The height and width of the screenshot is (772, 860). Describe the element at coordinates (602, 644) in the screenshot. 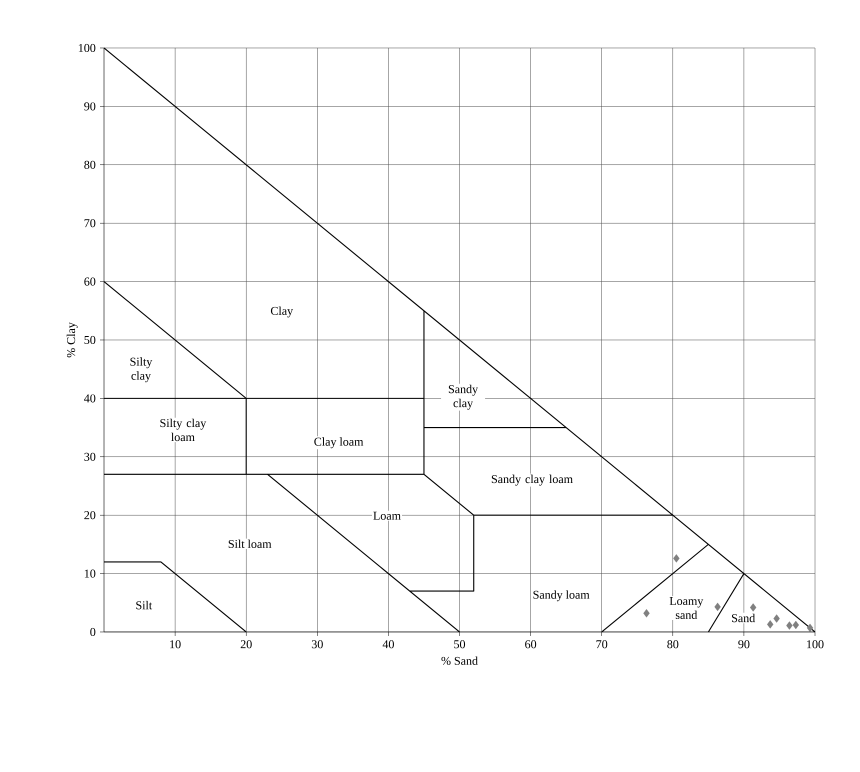

I see `x-tick-label: 70` at that location.